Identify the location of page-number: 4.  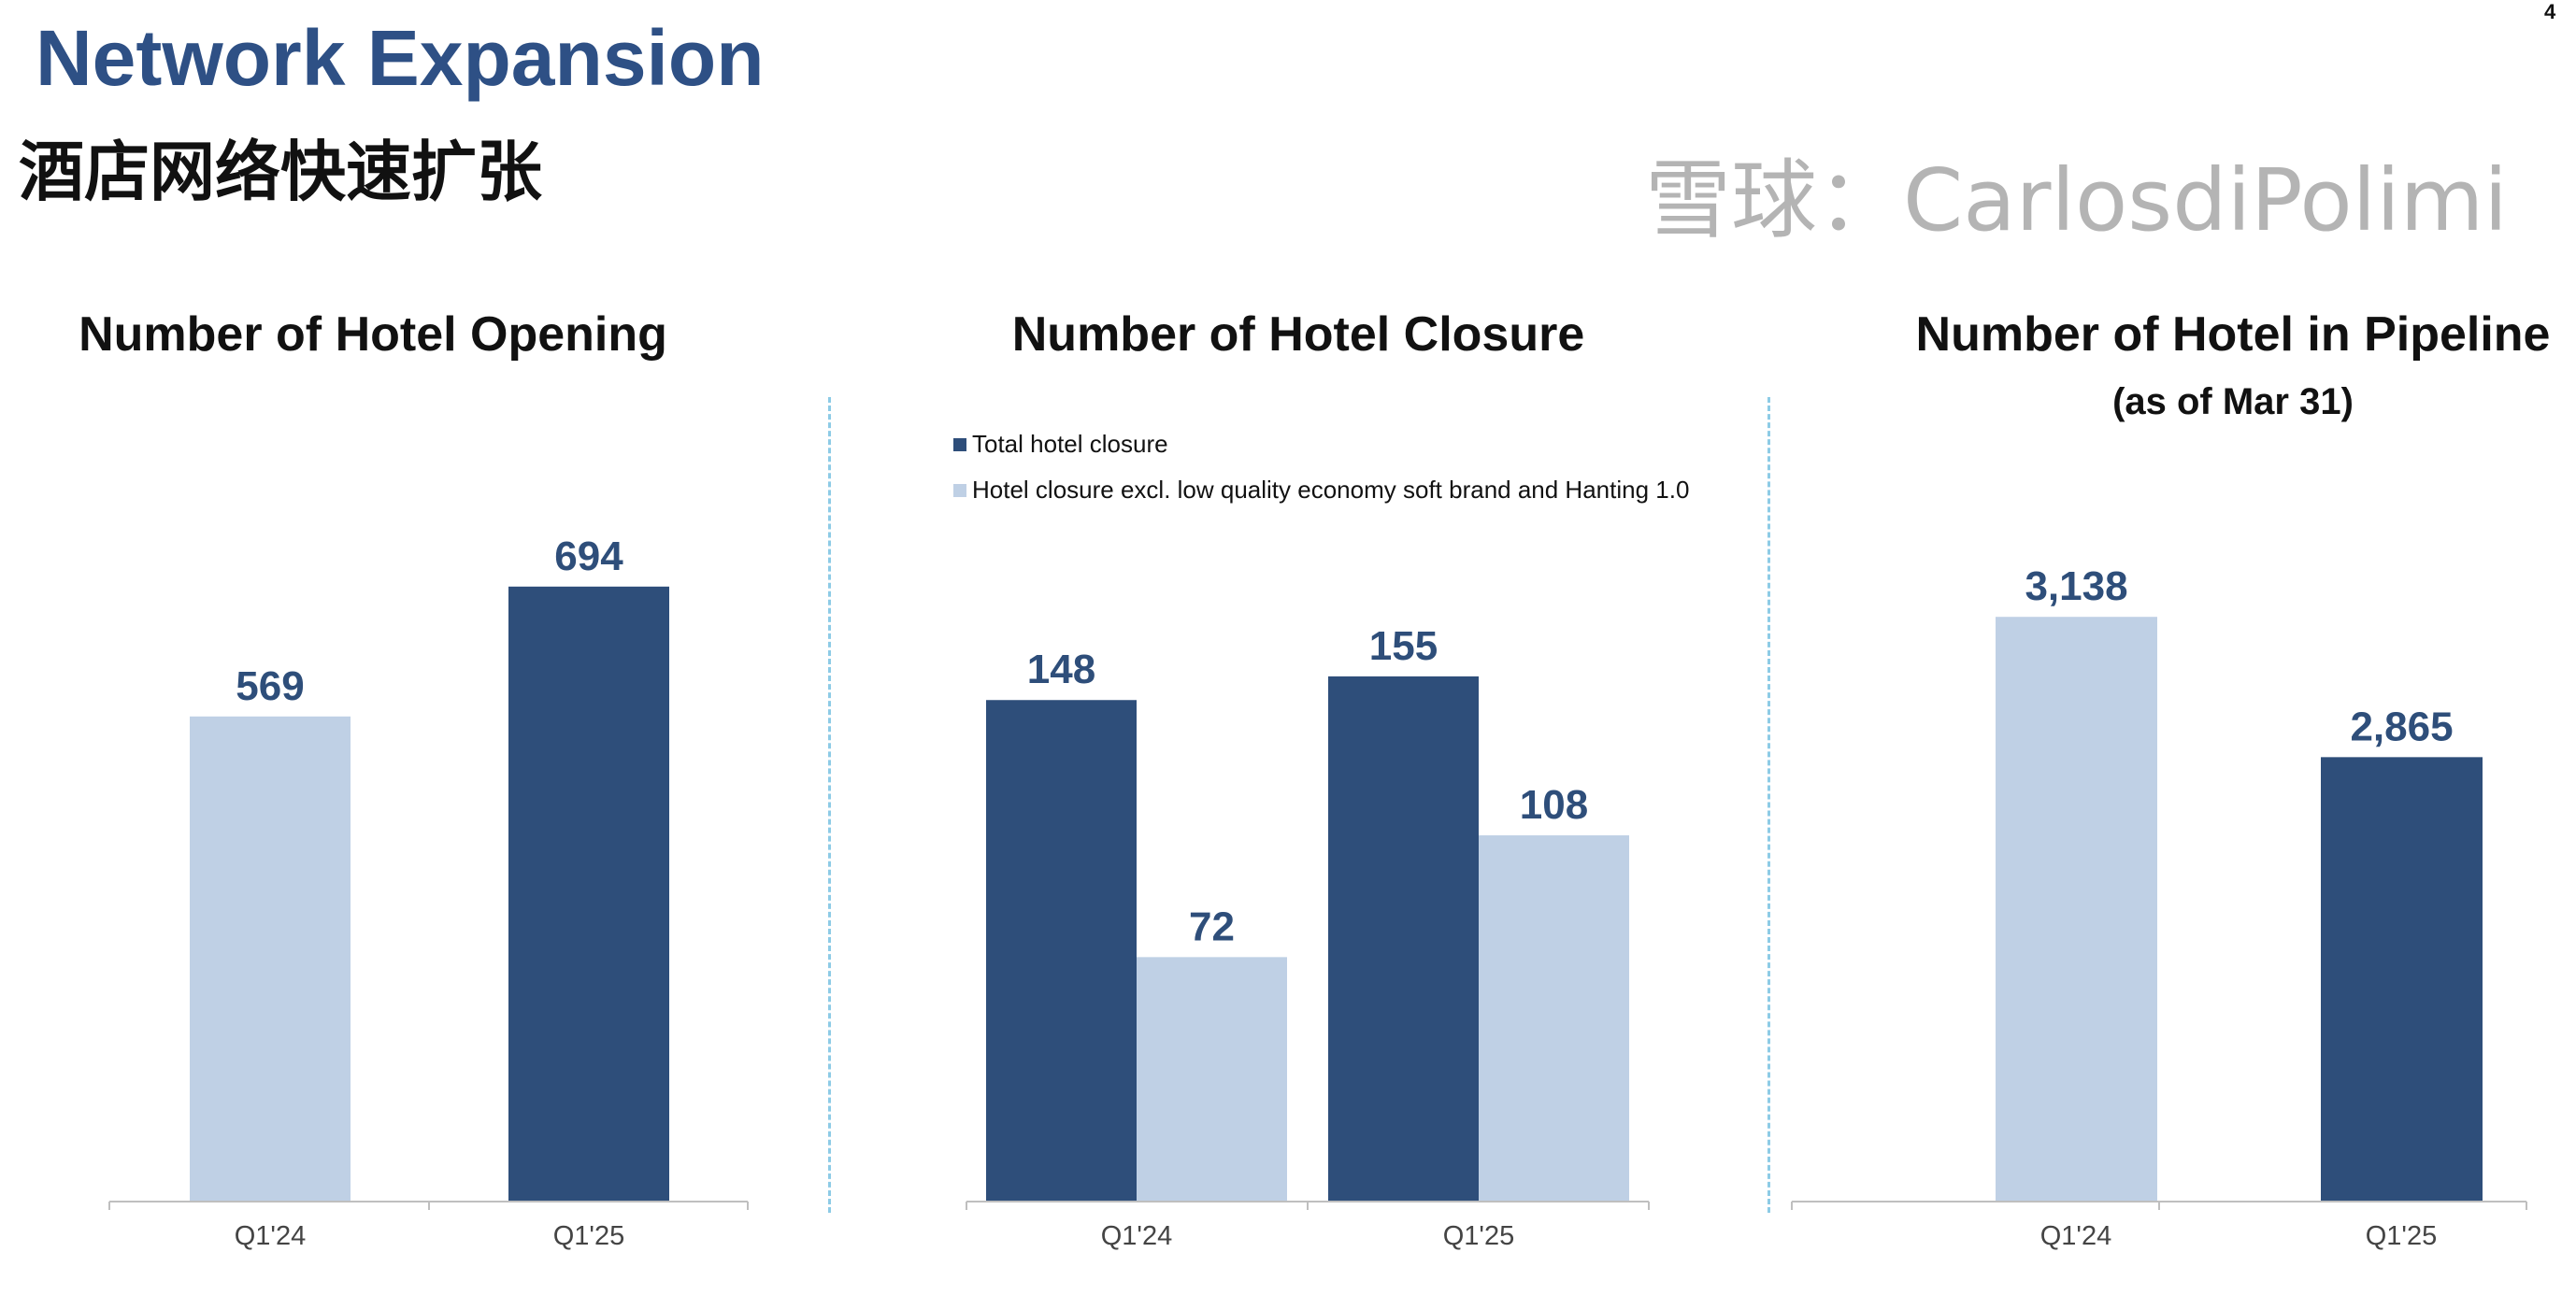
(2550, 11).